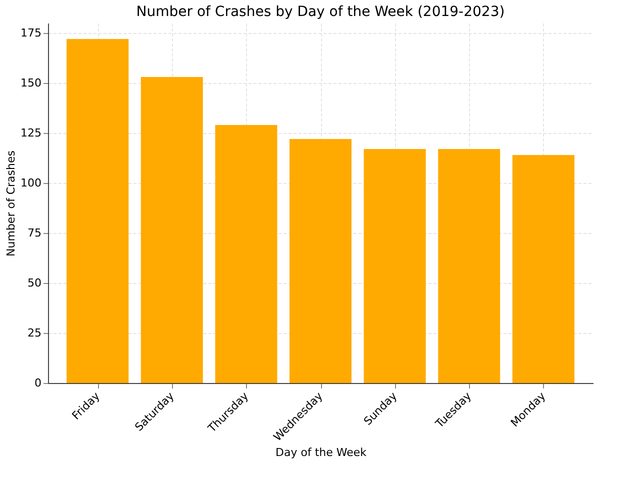  Describe the element at coordinates (35, 233) in the screenshot. I see `y-tick-label: 75` at that location.